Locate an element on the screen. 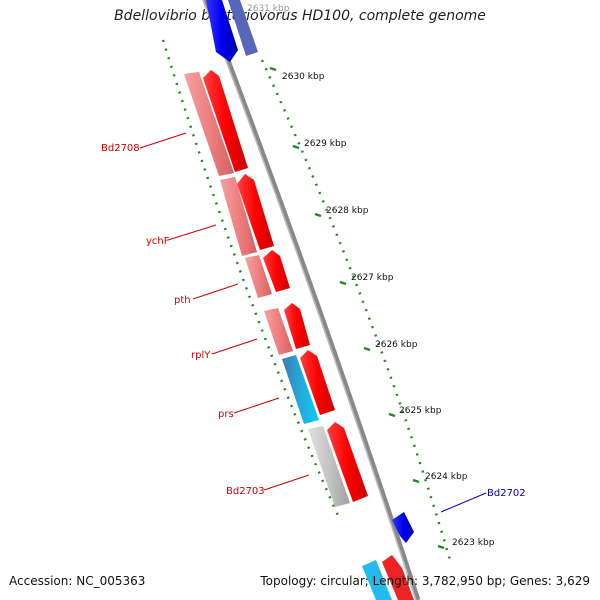 This screenshot has height=600, width=600. gene-label-bd2703: Bd2703 is located at coordinates (245, 491).